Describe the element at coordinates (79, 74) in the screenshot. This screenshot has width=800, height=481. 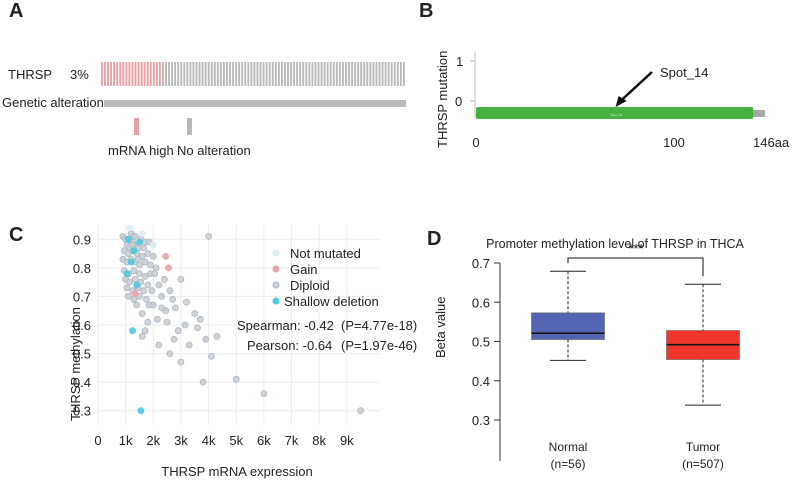
I see `oncoprint-percent: 3%` at that location.